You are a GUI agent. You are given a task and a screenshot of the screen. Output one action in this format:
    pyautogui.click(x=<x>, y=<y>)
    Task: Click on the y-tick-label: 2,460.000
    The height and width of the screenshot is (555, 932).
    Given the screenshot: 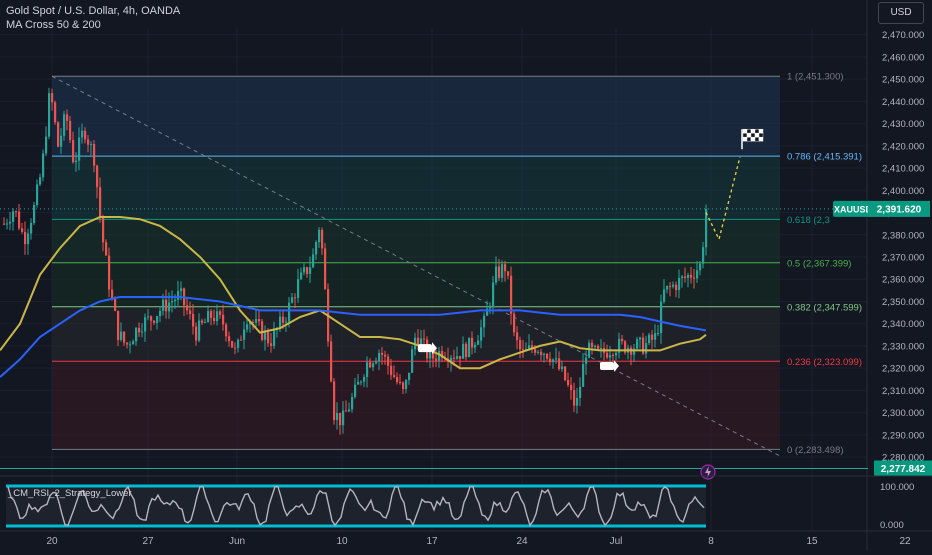 What is the action you would take?
    pyautogui.click(x=903, y=57)
    